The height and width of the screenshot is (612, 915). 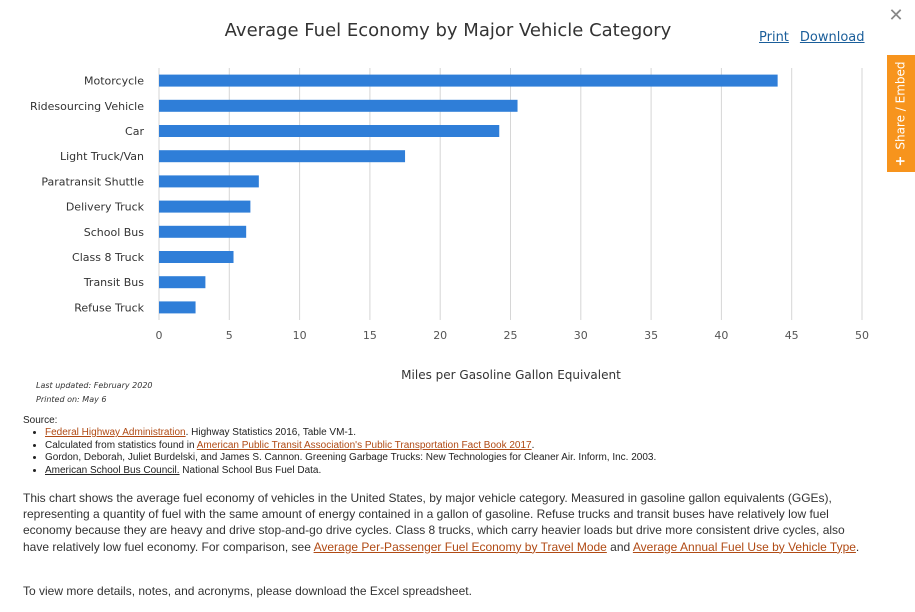 I want to click on x-tick-label: 15, so click(x=370, y=335).